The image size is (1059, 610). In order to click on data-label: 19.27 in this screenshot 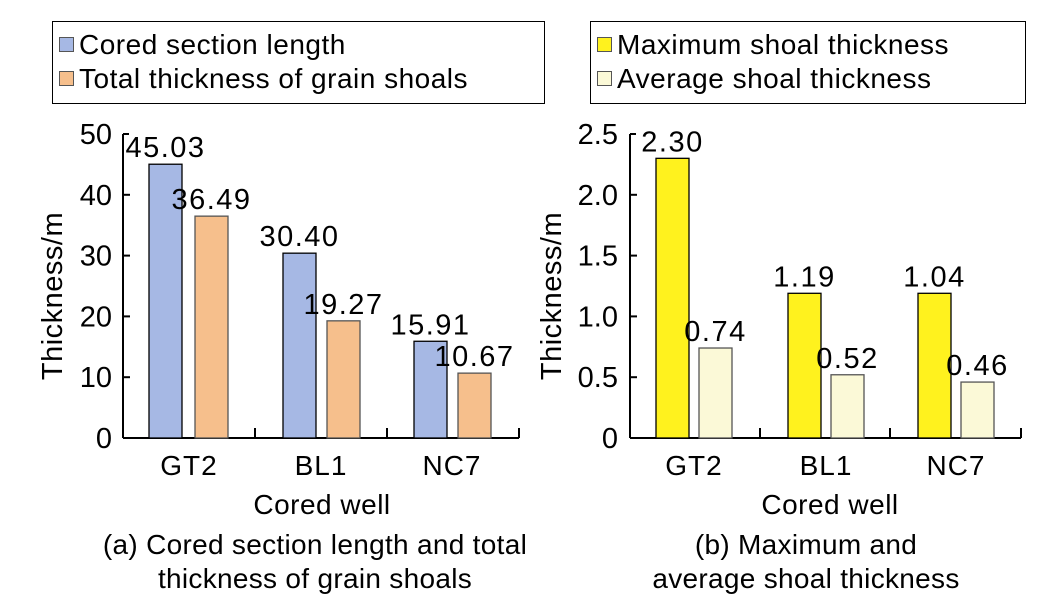, I will do `click(343, 305)`.